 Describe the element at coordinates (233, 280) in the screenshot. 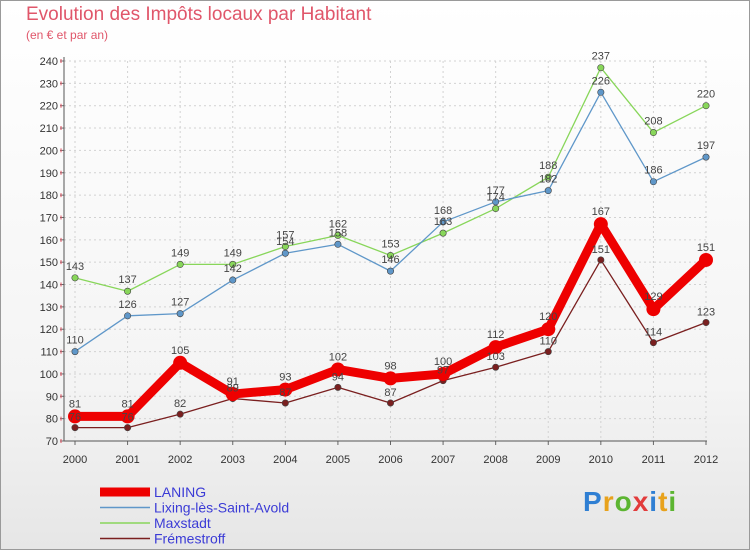

I see `marker-lixing-l-s-saint-avold-2003` at that location.